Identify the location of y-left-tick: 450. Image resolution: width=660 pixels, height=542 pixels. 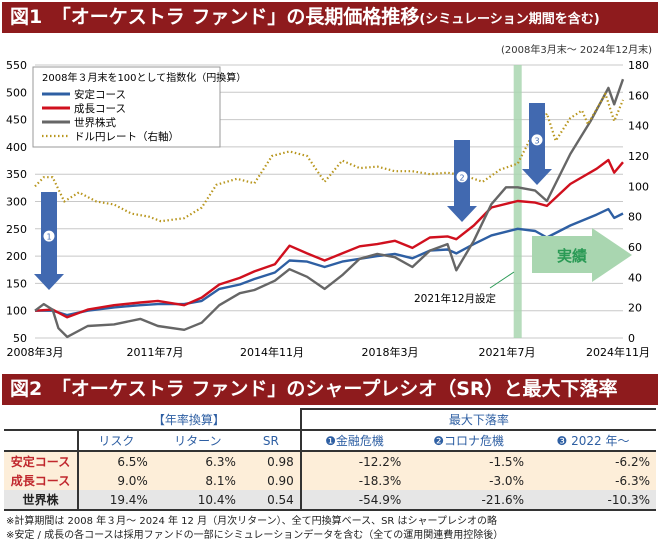
(16, 120).